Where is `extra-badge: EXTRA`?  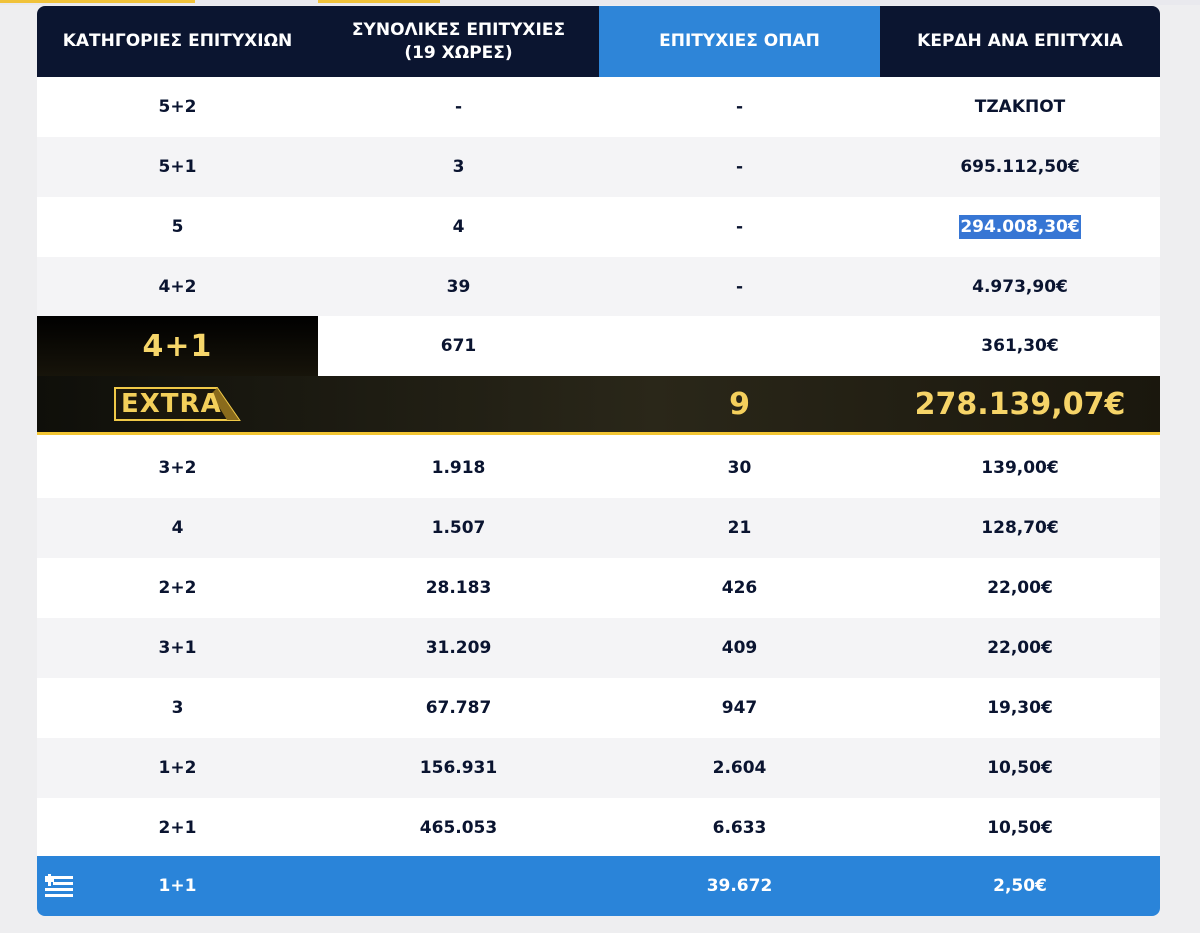
extra-badge: EXTRA is located at coordinates (177, 404).